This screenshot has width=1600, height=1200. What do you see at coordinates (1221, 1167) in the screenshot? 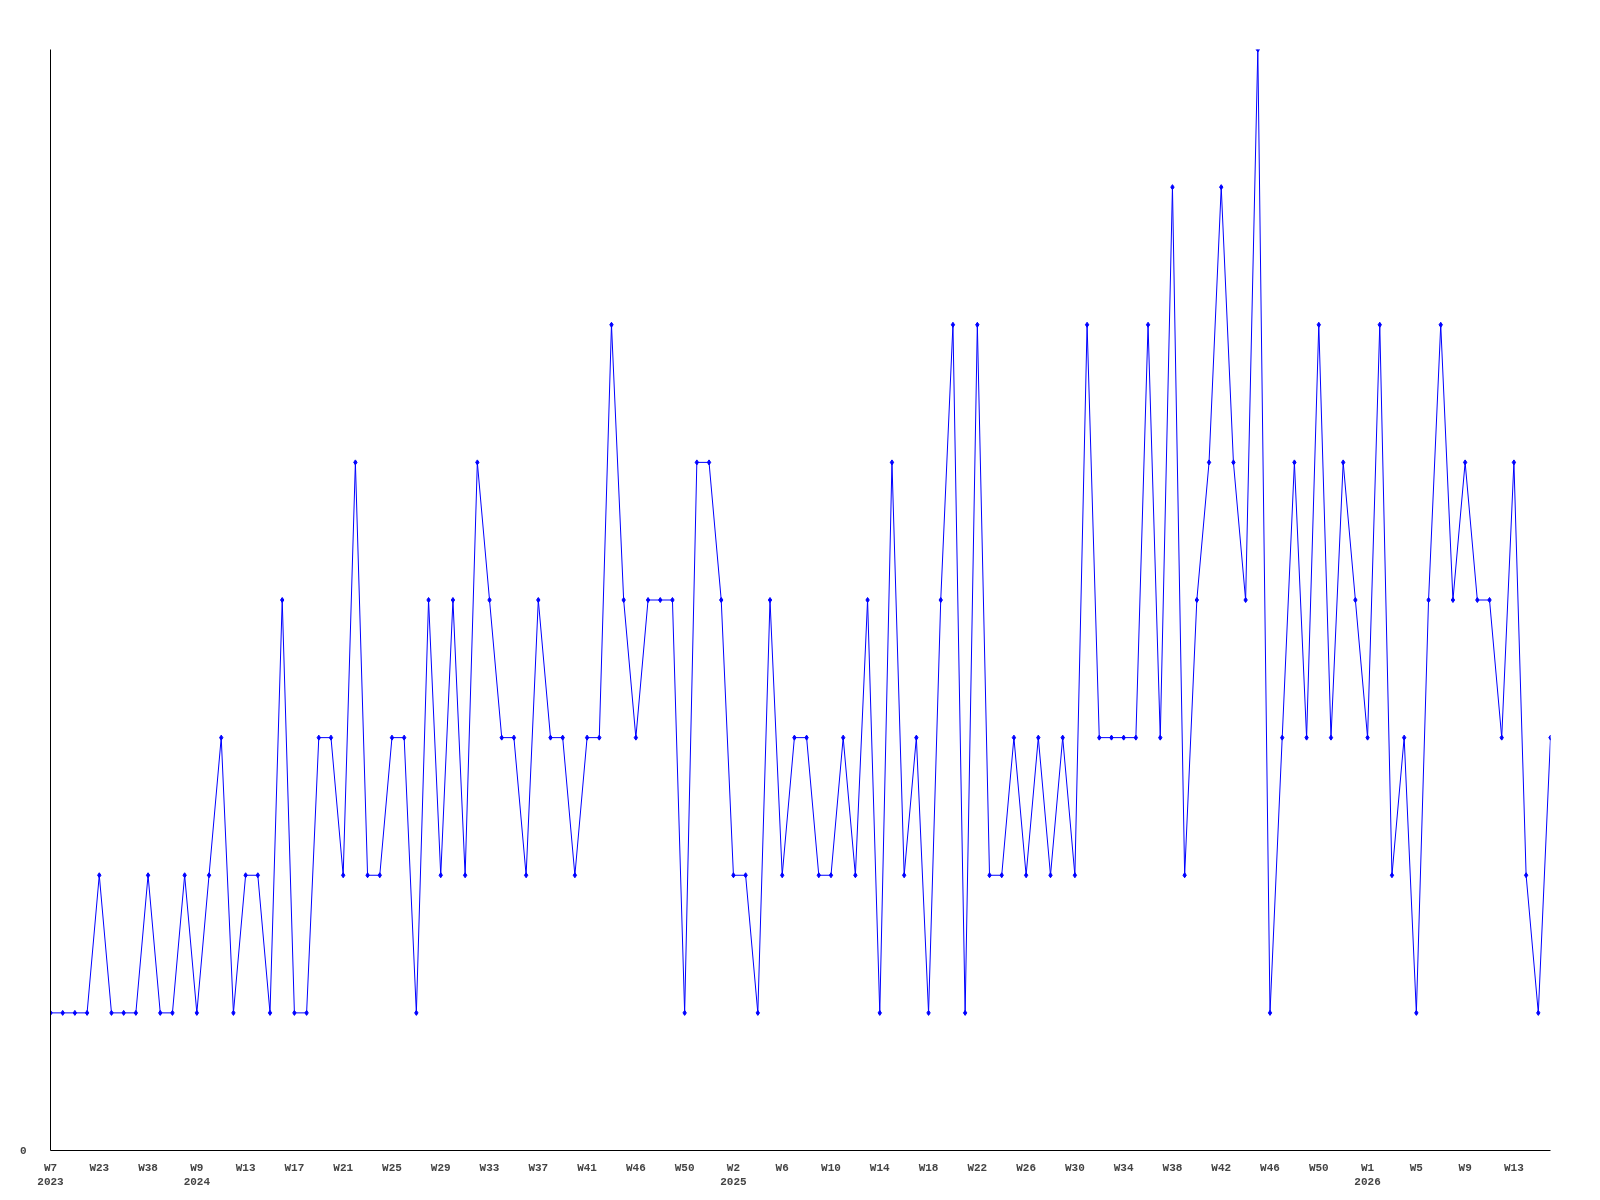
I see `x-tick-label: W42` at bounding box center [1221, 1167].